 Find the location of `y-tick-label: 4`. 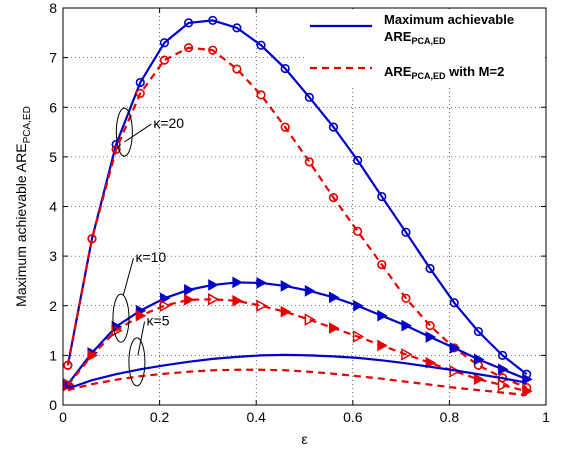

y-tick-label: 4 is located at coordinates (53, 207).